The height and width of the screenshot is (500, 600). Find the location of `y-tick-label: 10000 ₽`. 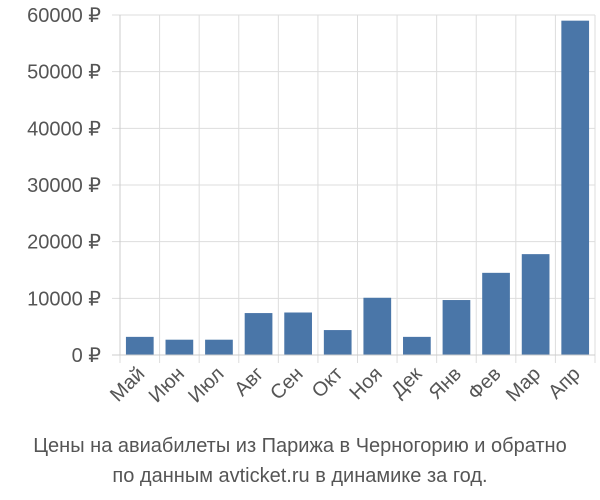

y-tick-label: 10000 ₽ is located at coordinates (64, 299).